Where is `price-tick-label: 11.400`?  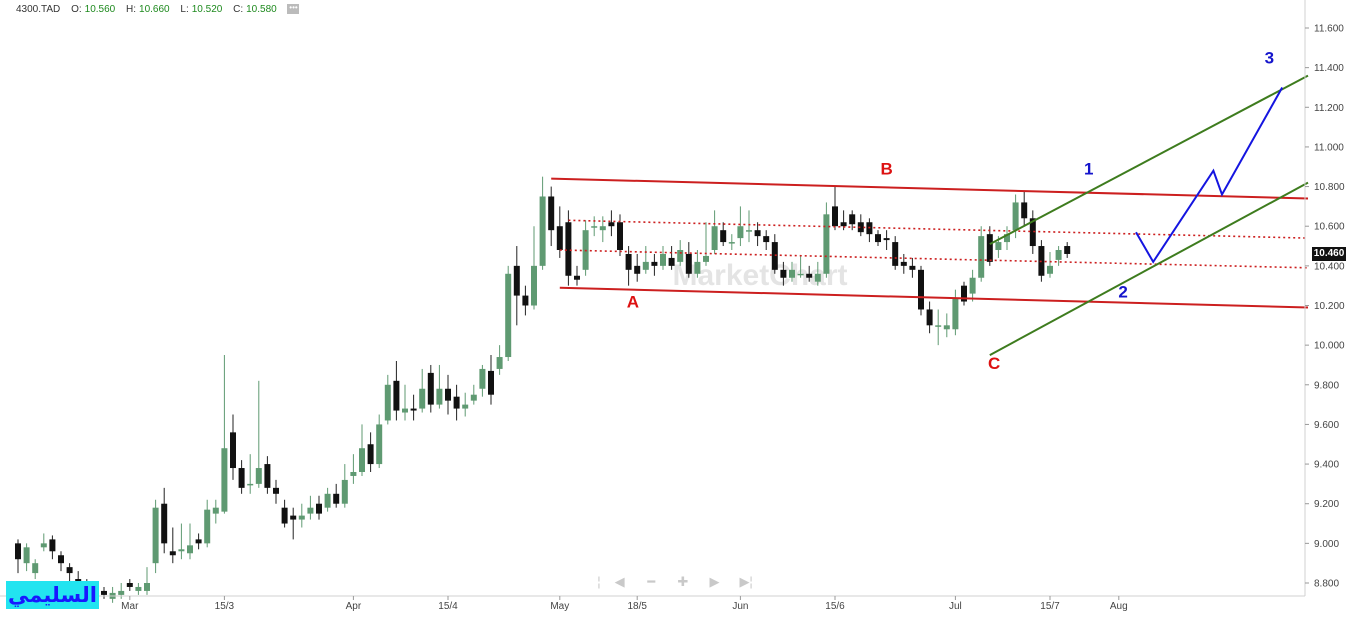
price-tick-label: 11.400 is located at coordinates (1329, 68).